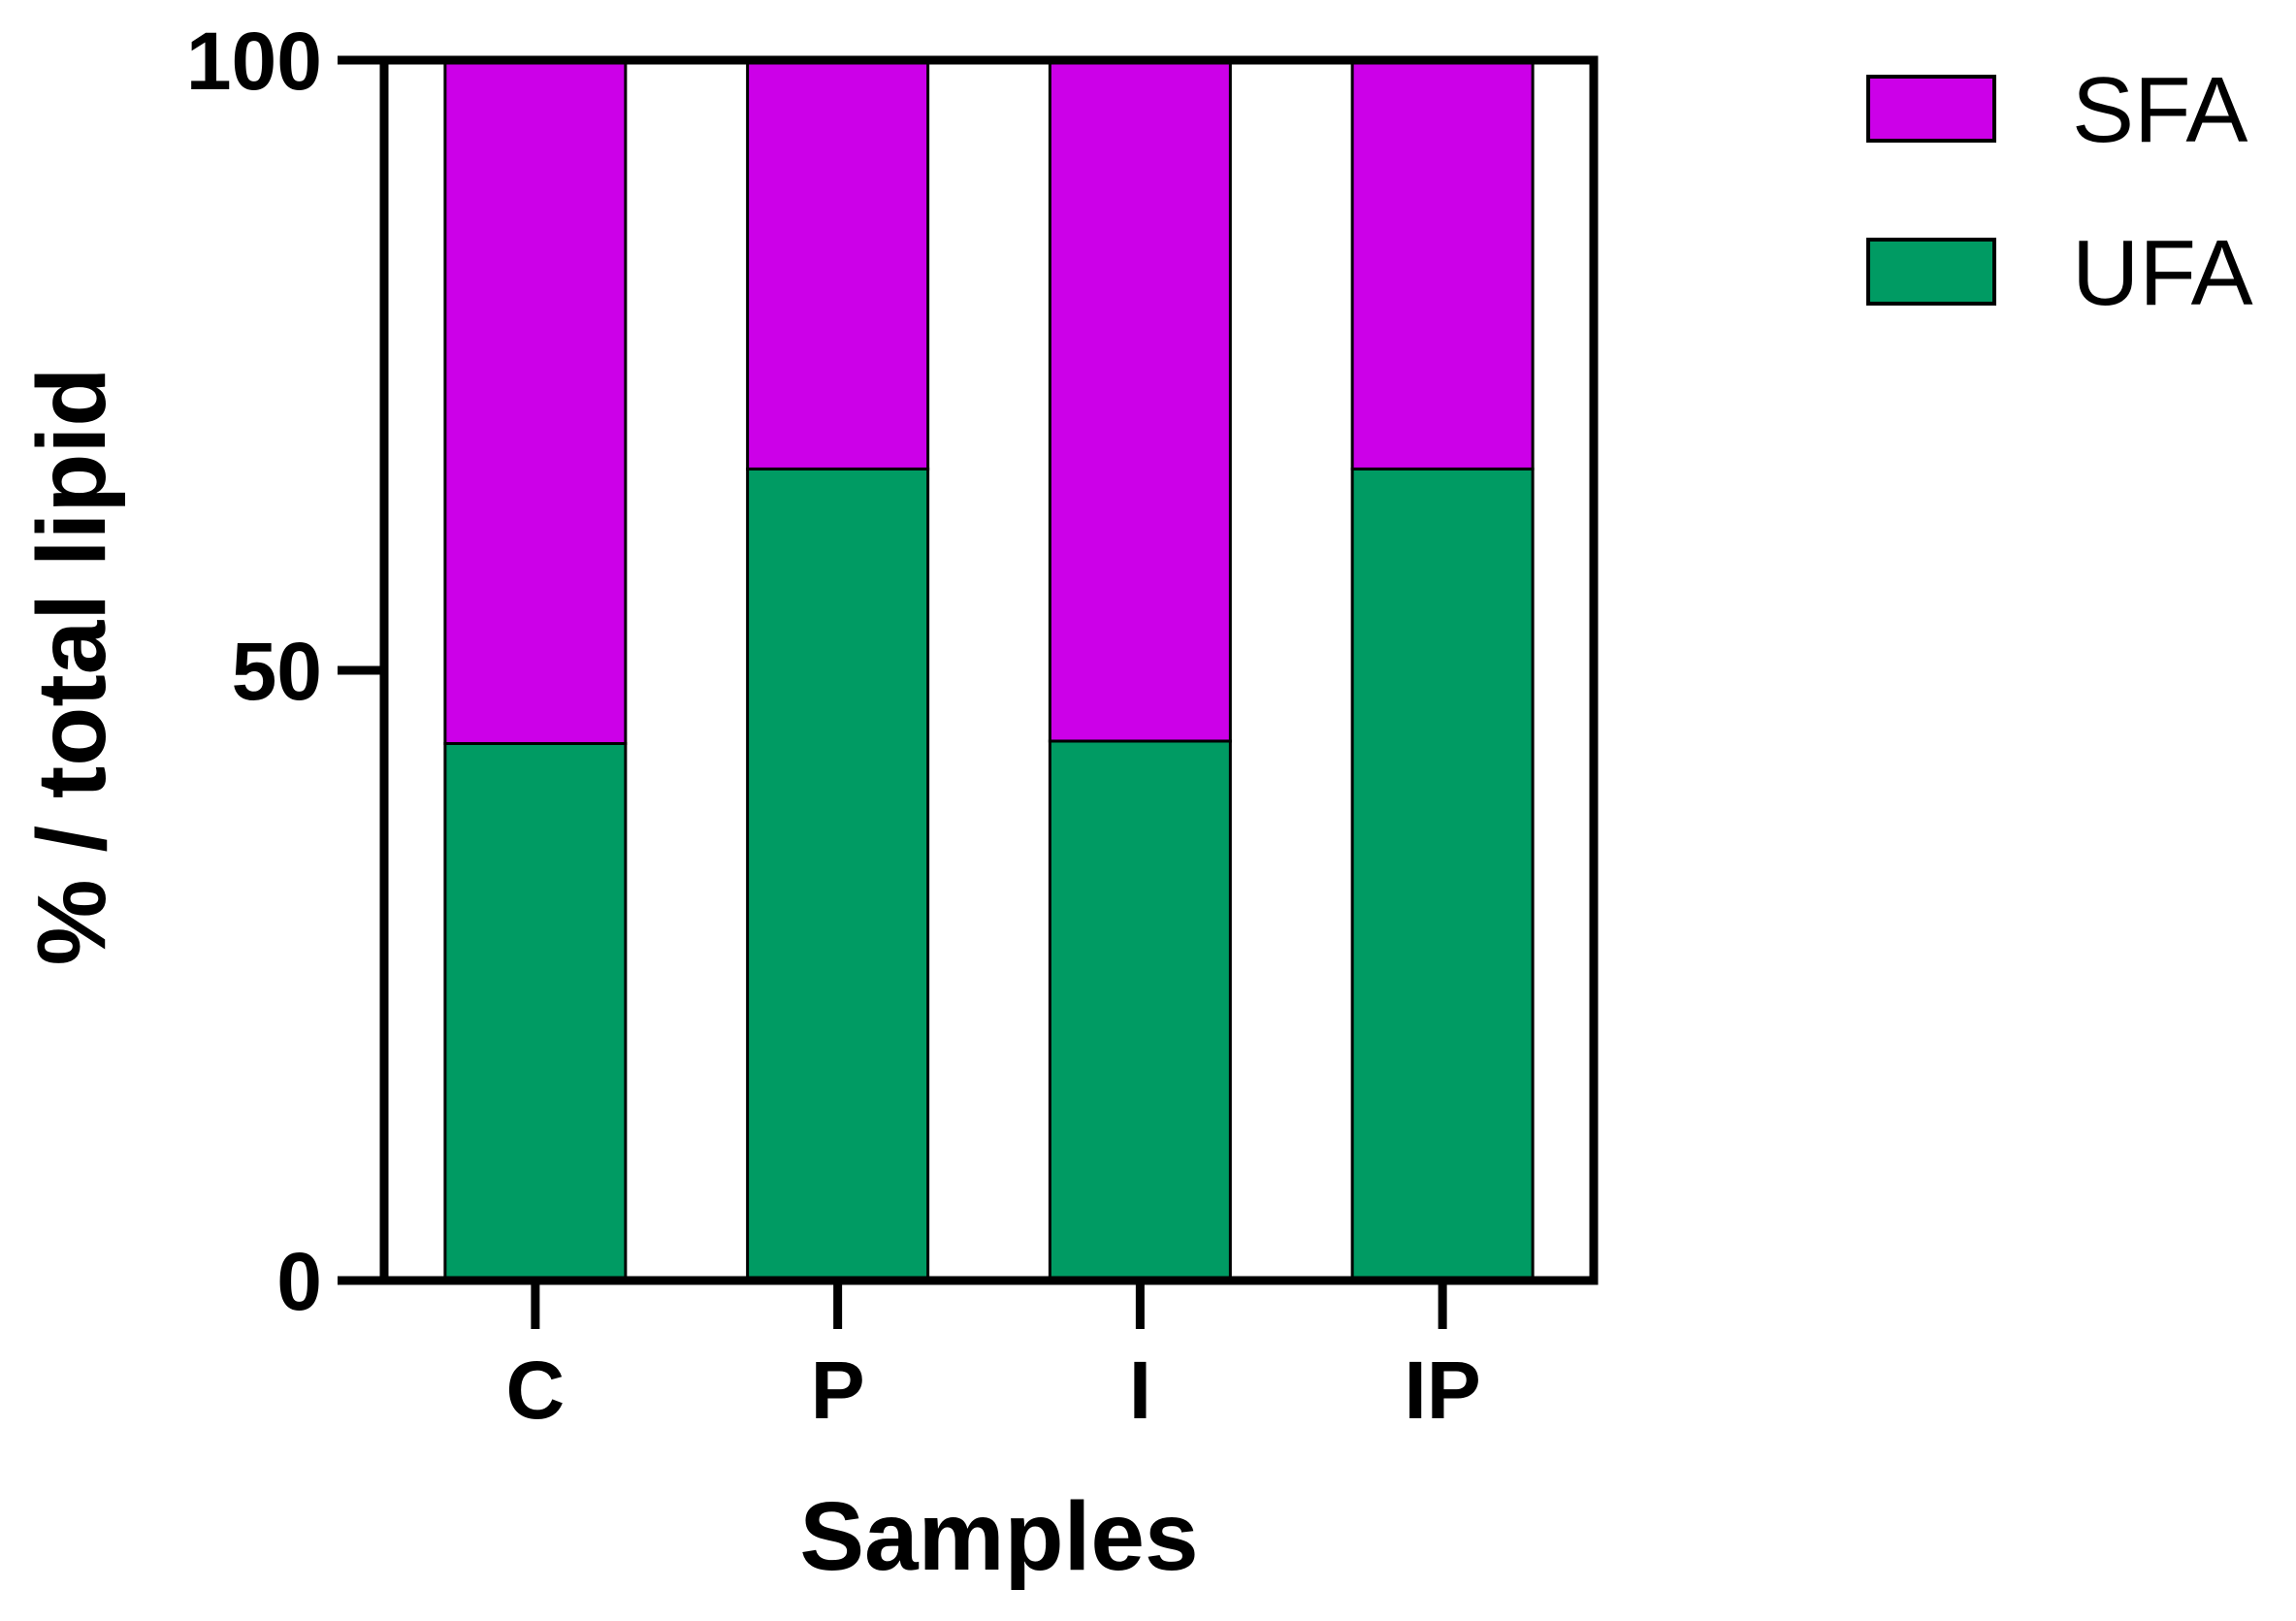 The height and width of the screenshot is (1621, 2296). What do you see at coordinates (1443, 264) in the screenshot?
I see `bar-IP-SFA` at bounding box center [1443, 264].